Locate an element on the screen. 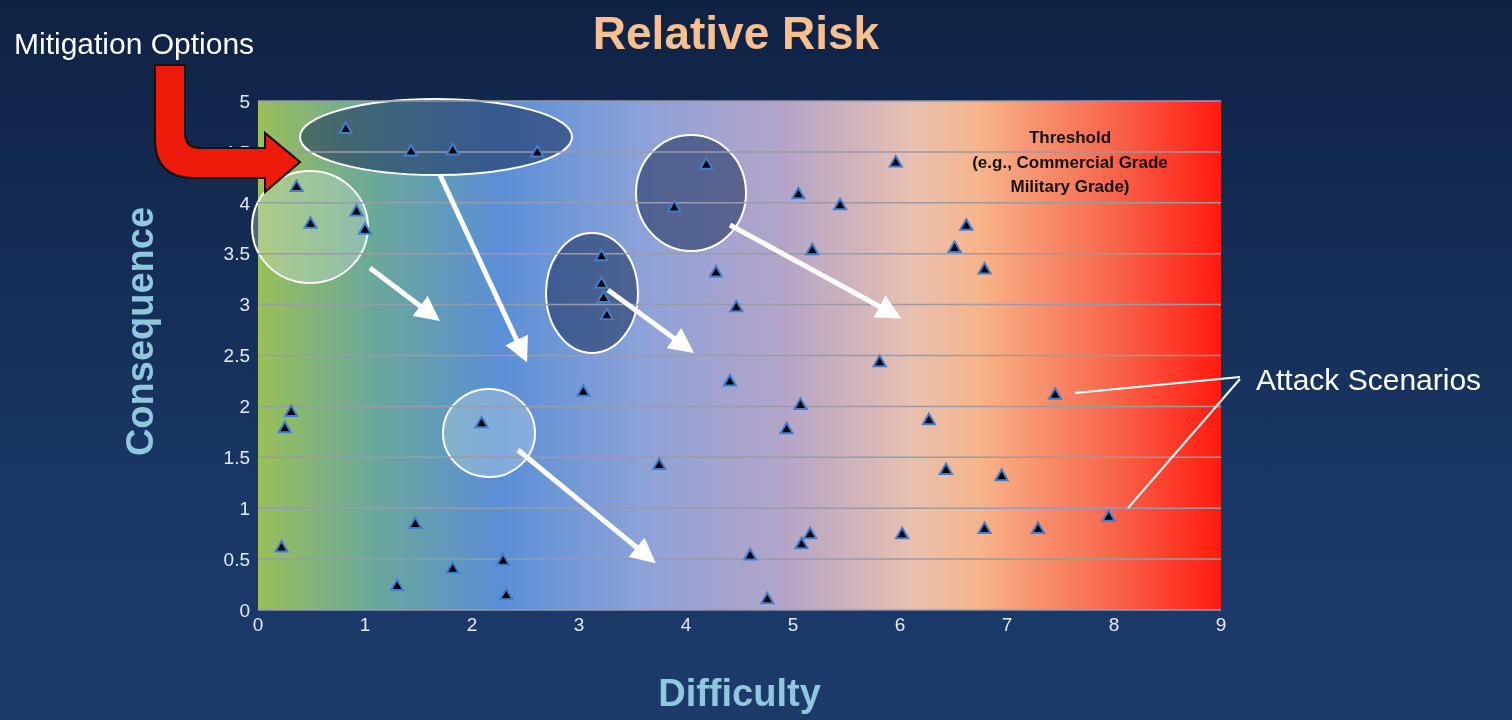 This screenshot has height=720, width=1512. y-tick-label: 2 is located at coordinates (244, 407).